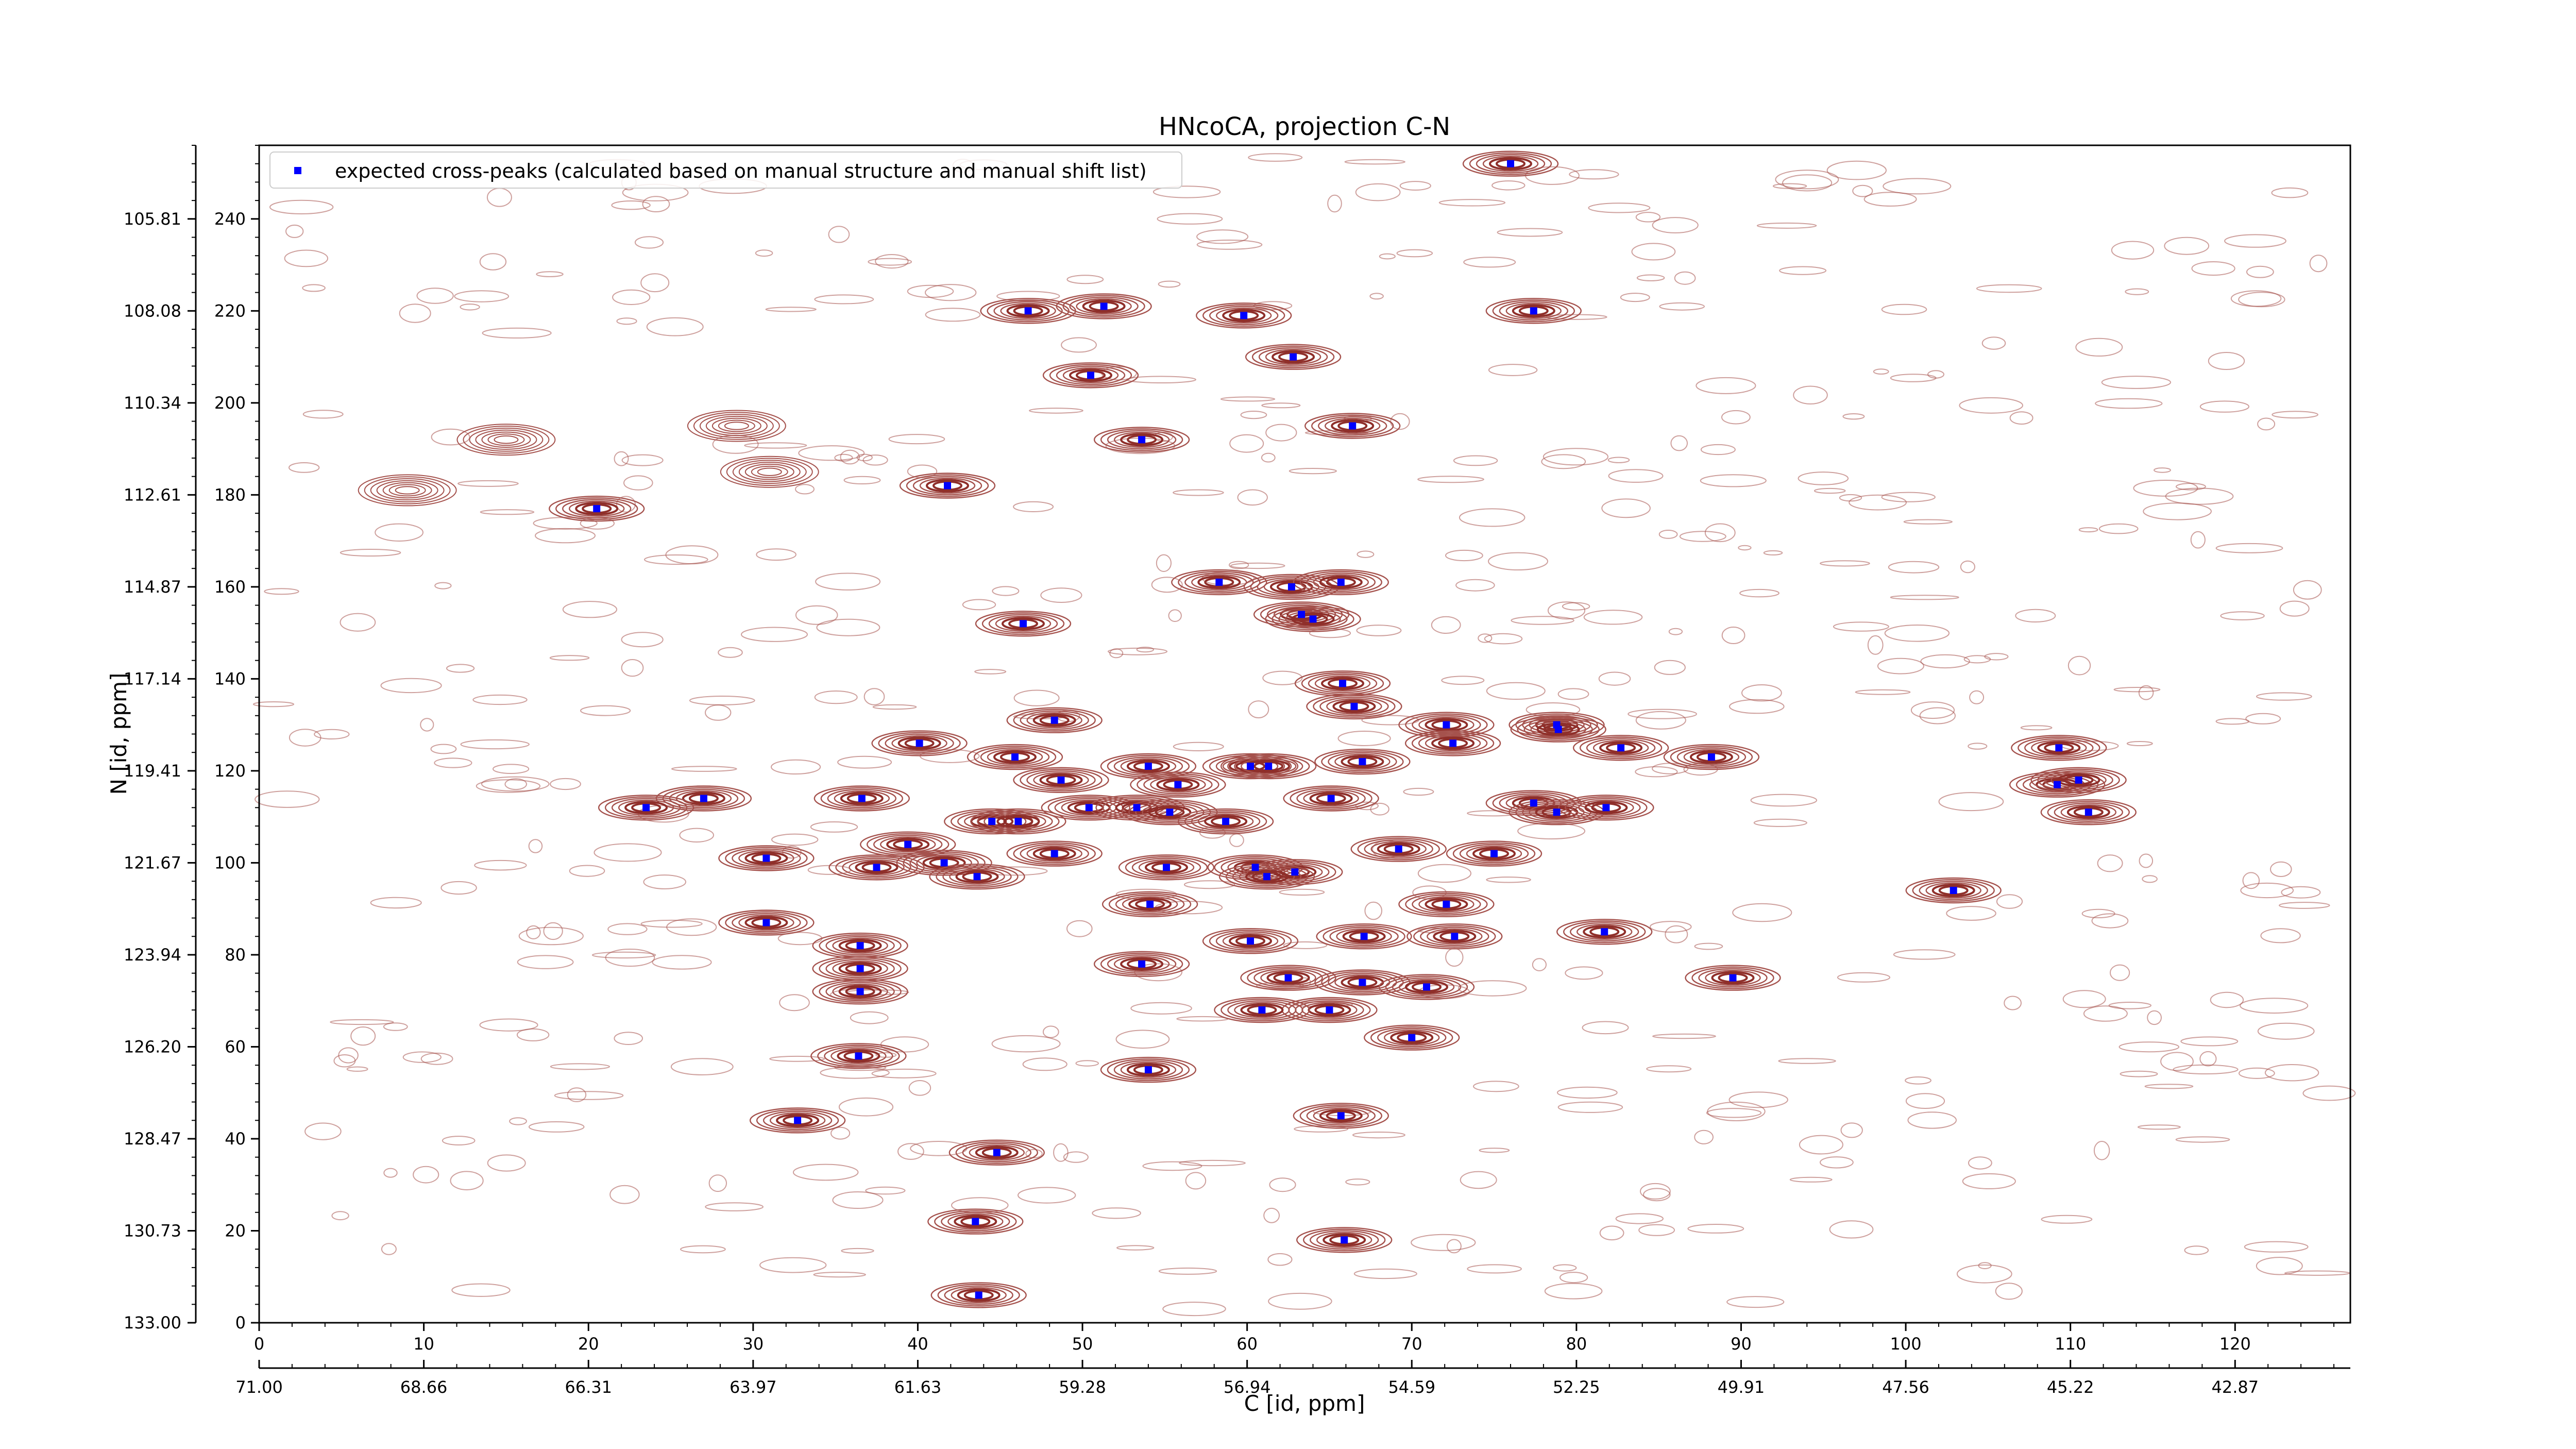 The image size is (2576, 1449). Describe the element at coordinates (2235, 1344) in the screenshot. I see `x-tick-label: 120` at that location.